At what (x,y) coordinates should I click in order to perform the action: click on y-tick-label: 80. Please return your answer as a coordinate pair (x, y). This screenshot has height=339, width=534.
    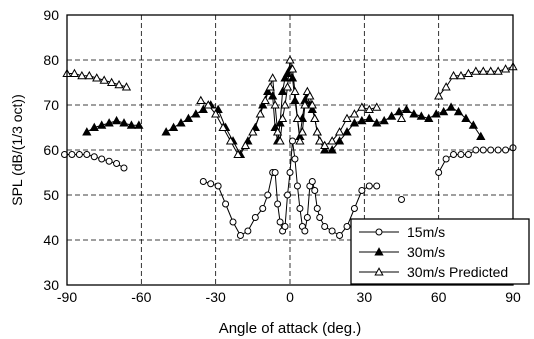
    Looking at the image, I should click on (51, 60).